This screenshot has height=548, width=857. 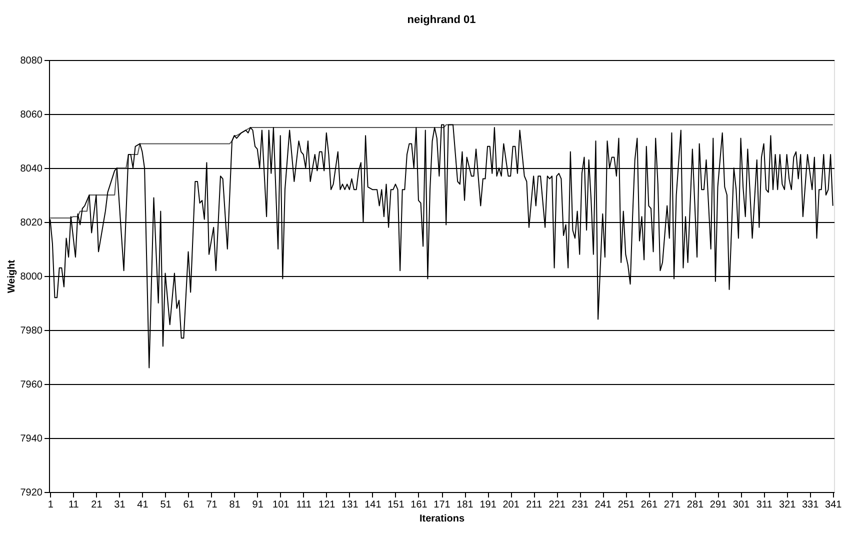 What do you see at coordinates (189, 505) in the screenshot?
I see `x-tick-label: 61` at bounding box center [189, 505].